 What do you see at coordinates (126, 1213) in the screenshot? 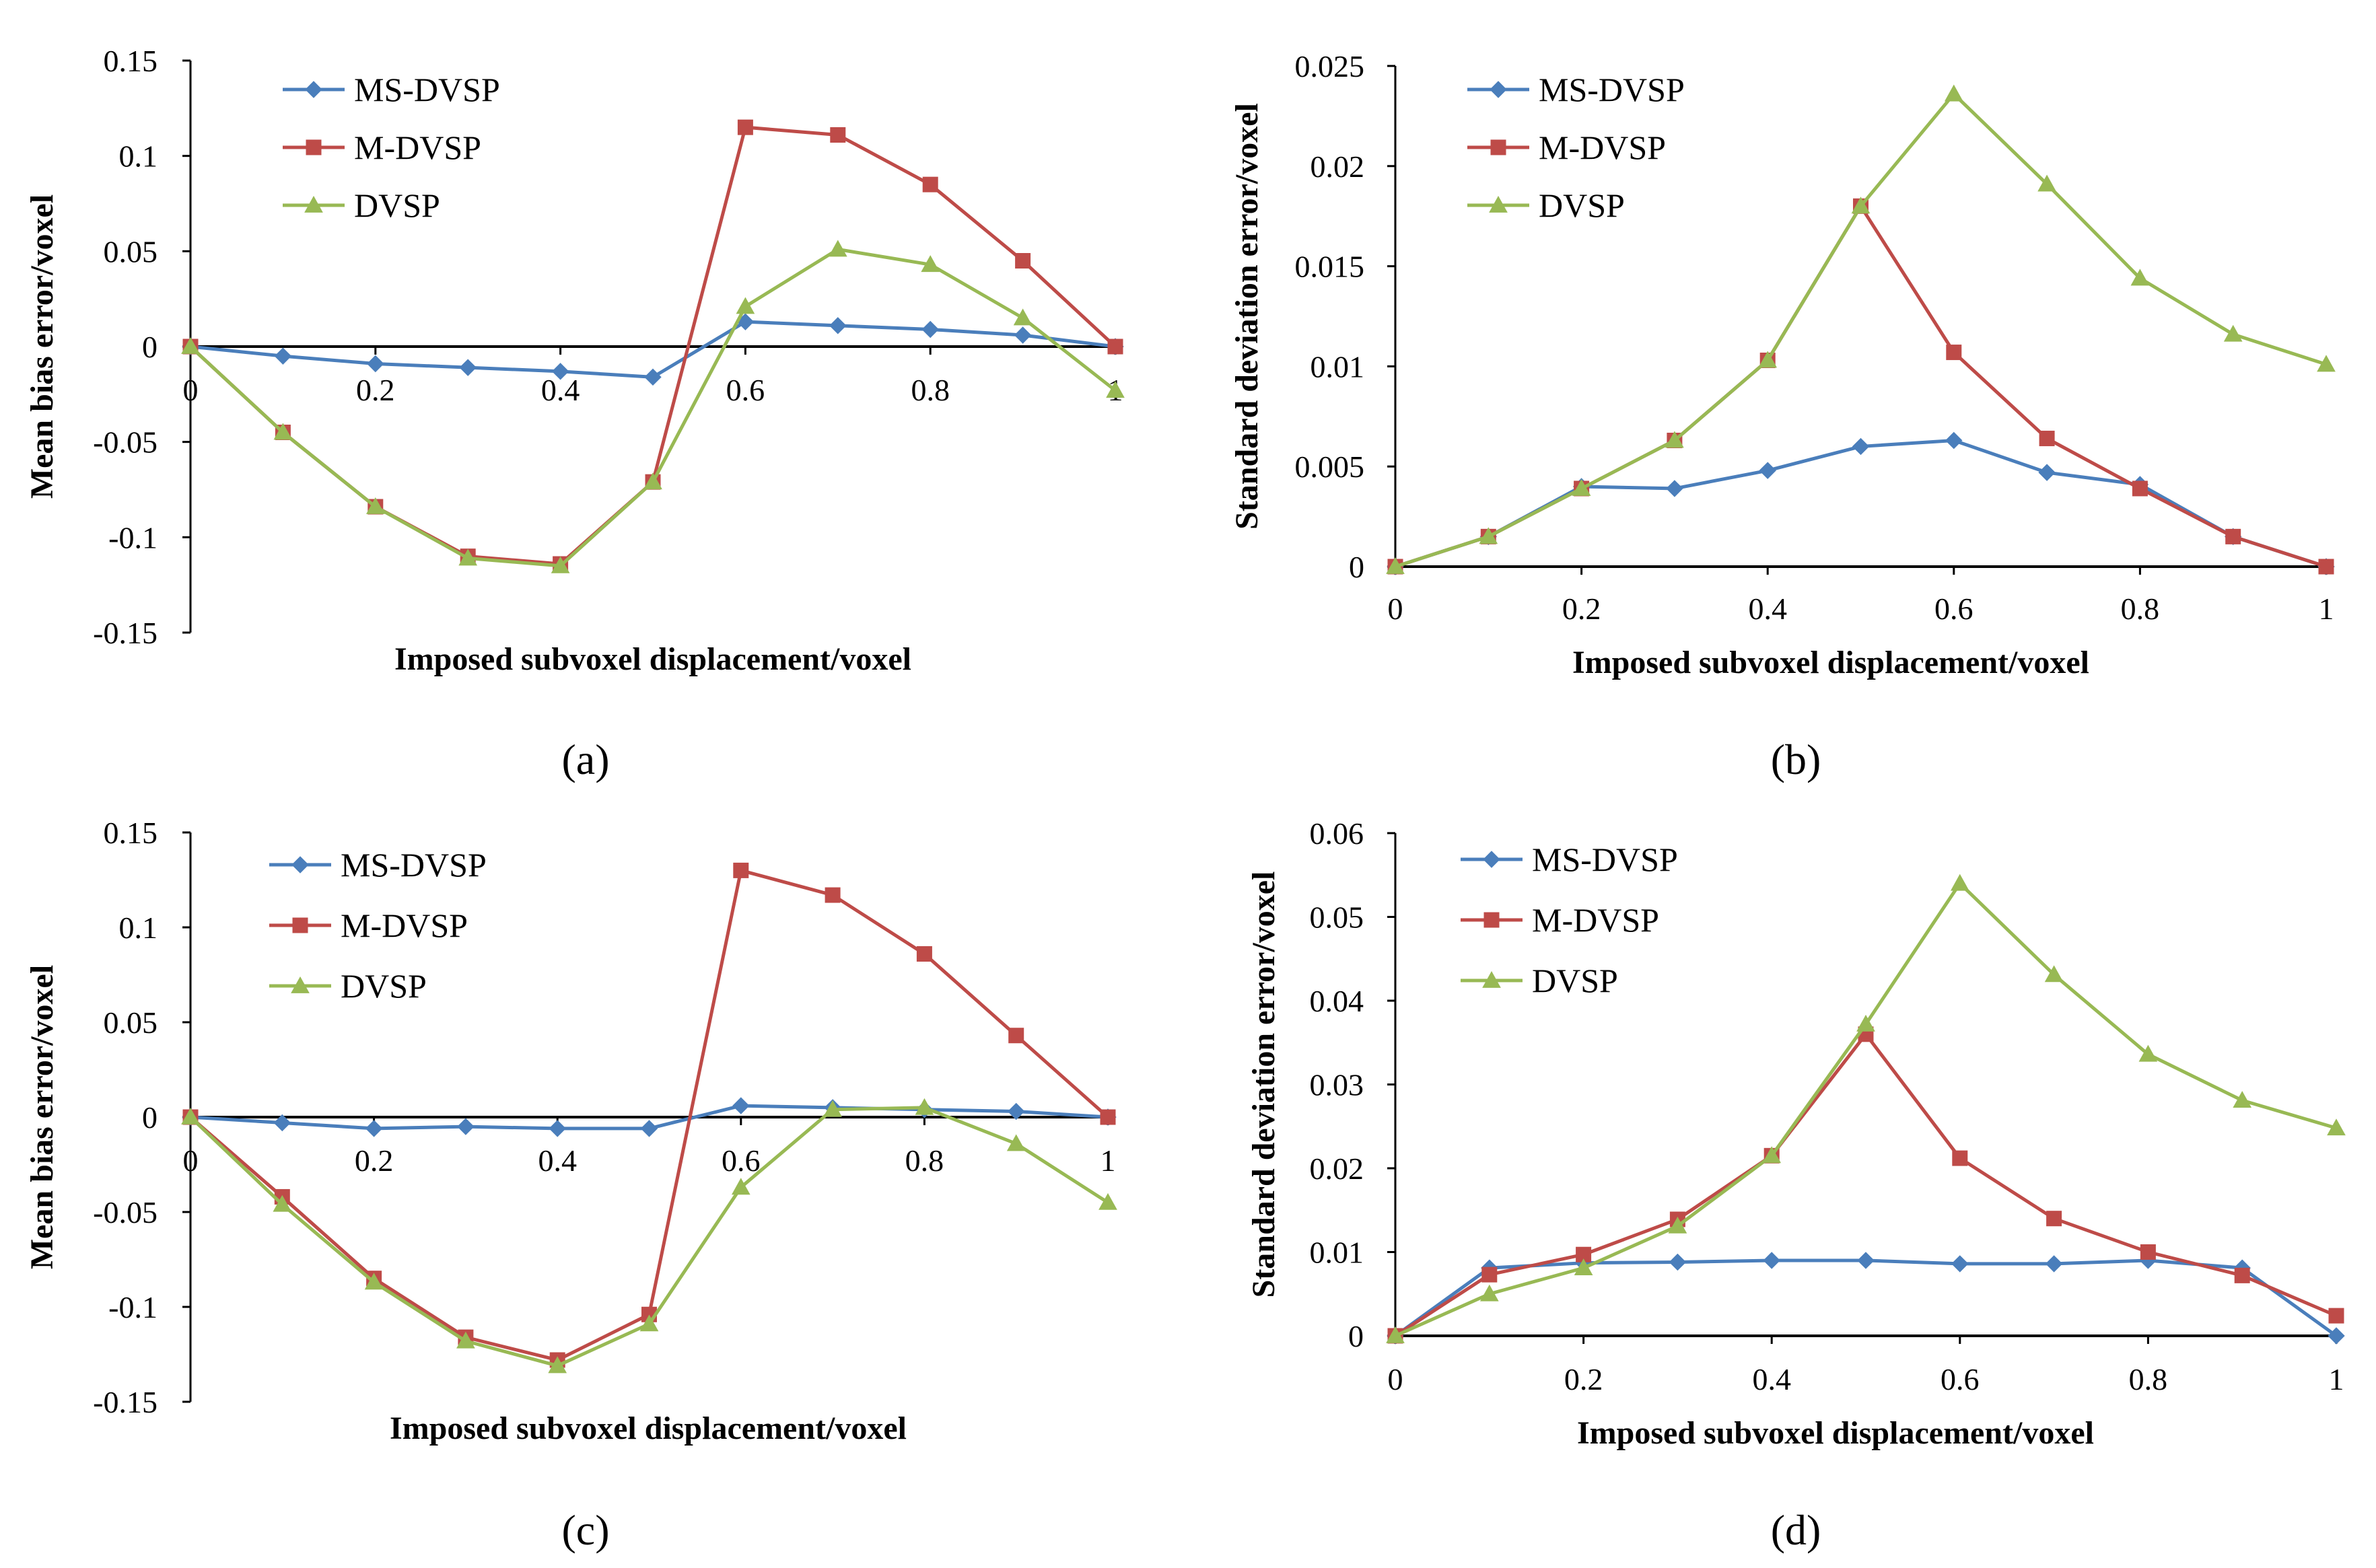
I see `y-tick-label: -0.05` at bounding box center [126, 1213].